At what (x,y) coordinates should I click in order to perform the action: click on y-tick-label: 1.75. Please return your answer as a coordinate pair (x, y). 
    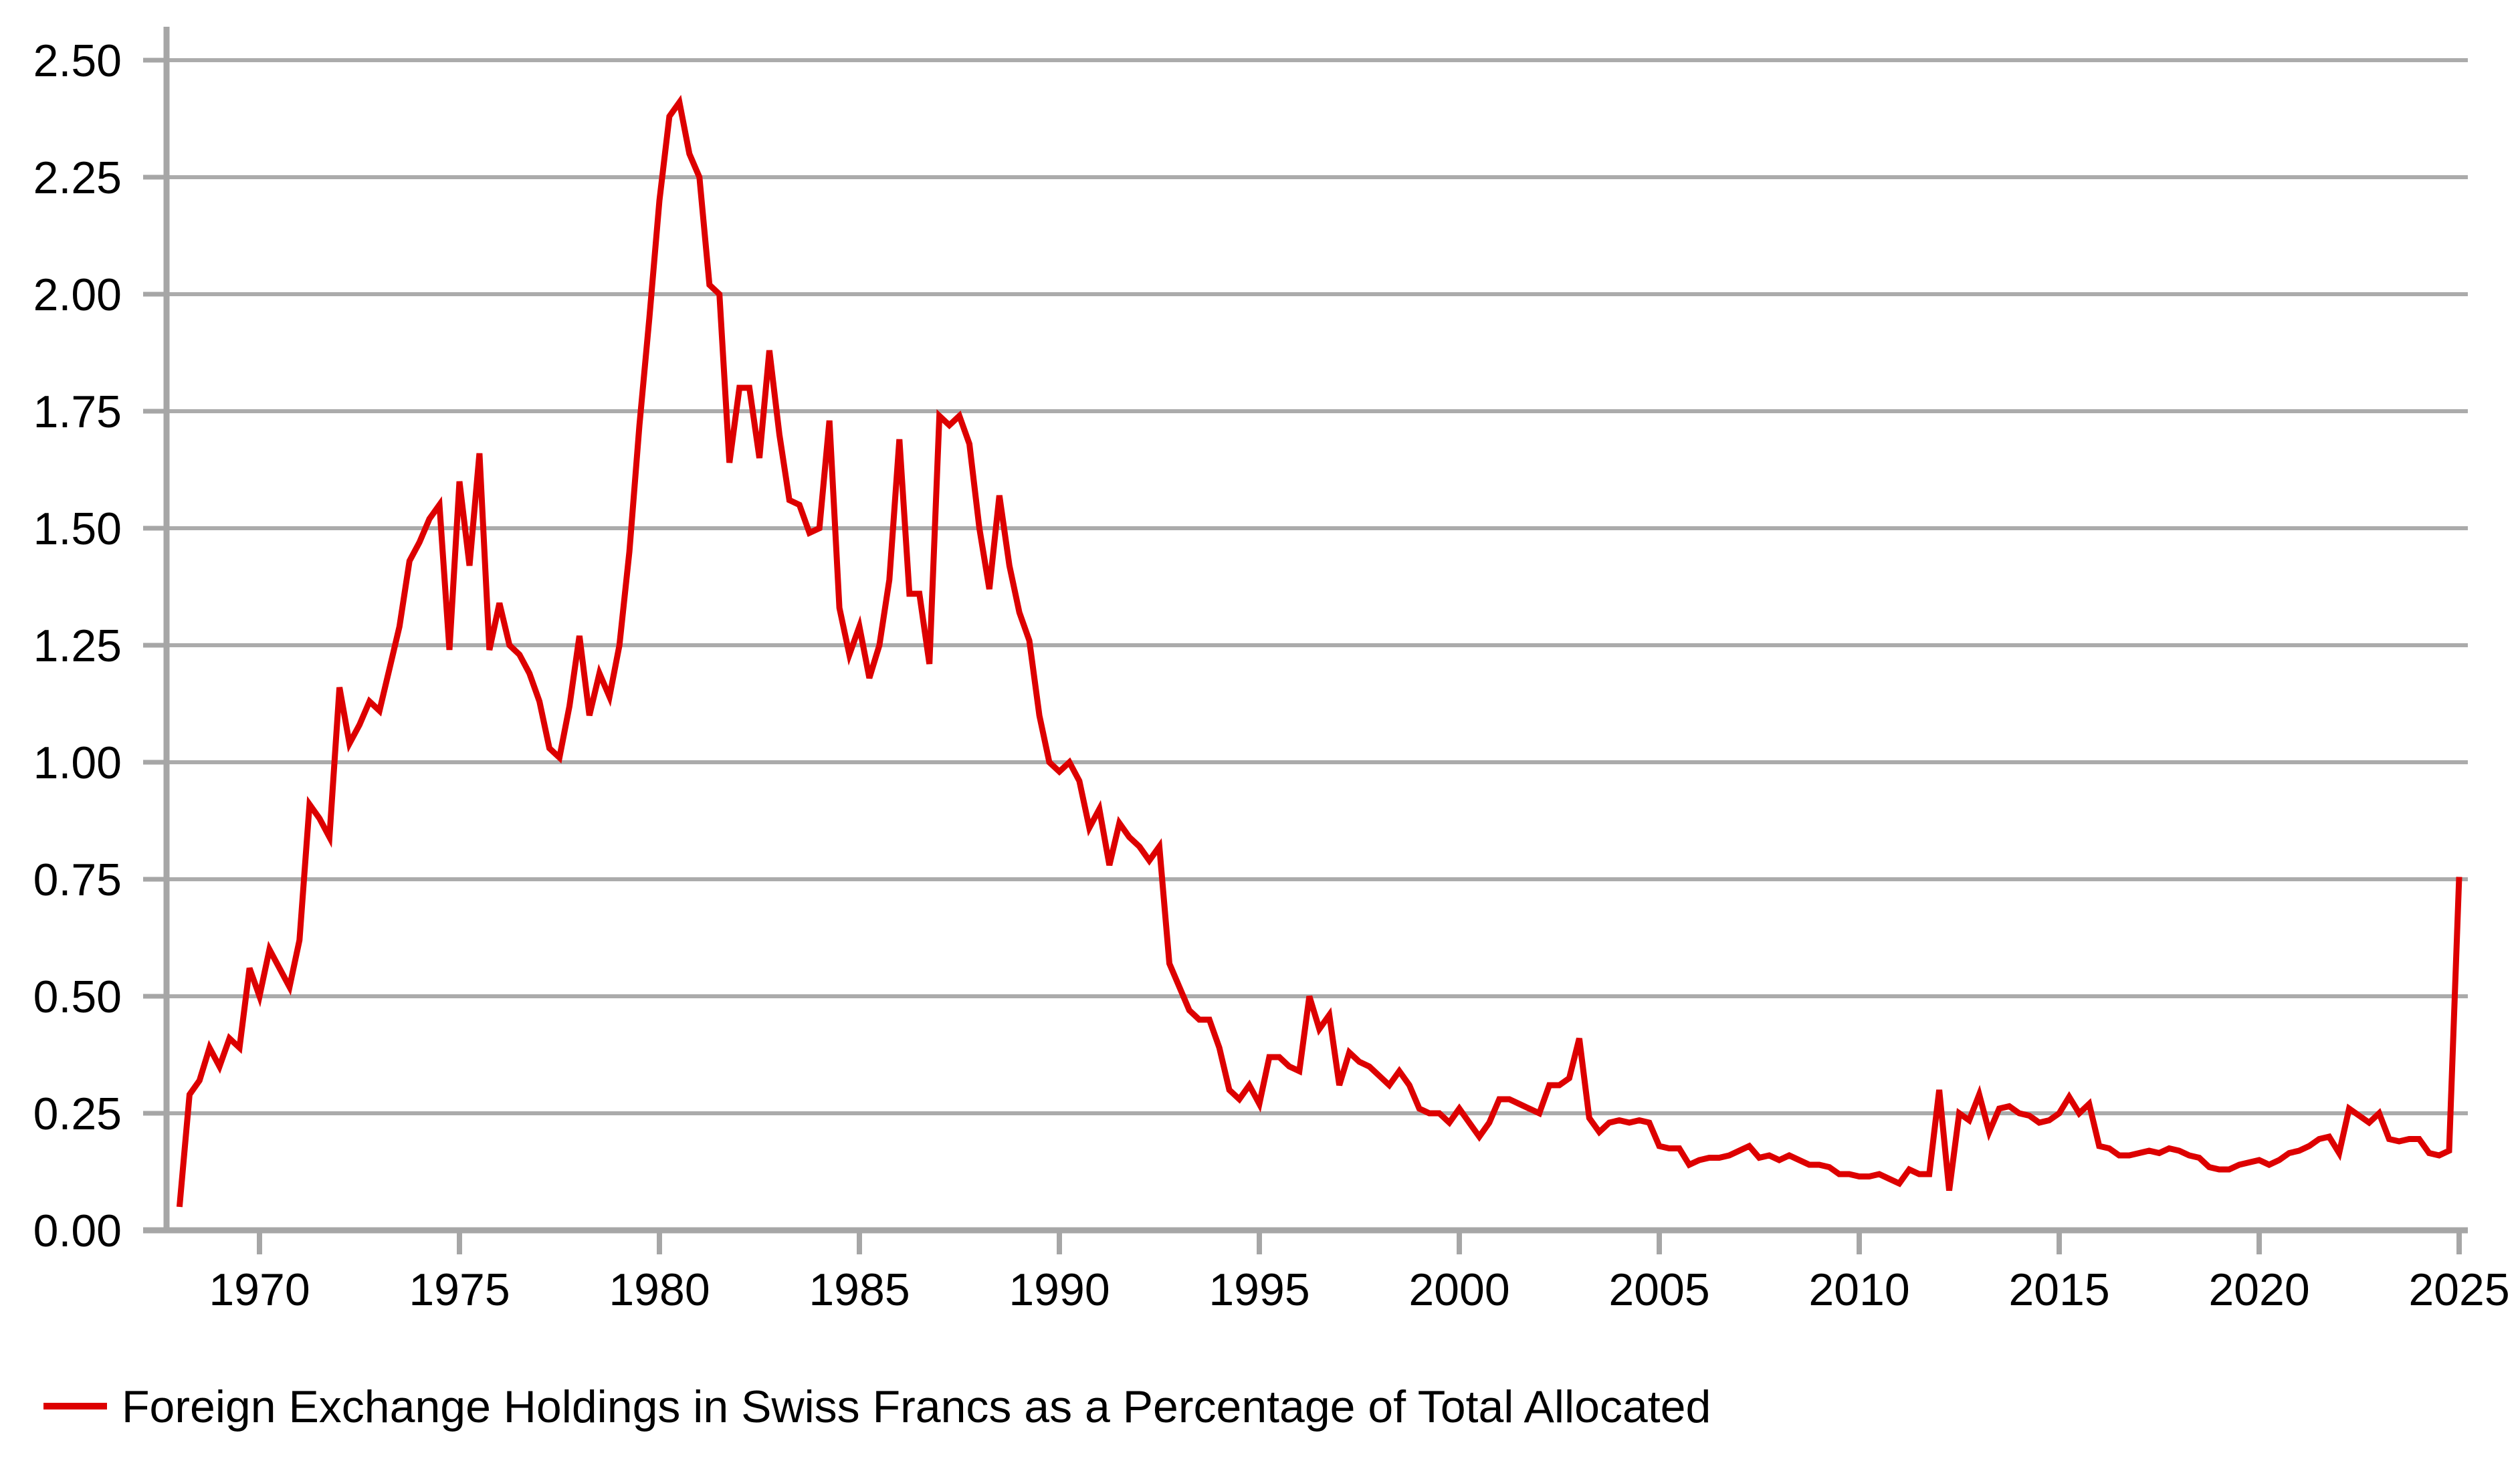
    Looking at the image, I should click on (77, 411).